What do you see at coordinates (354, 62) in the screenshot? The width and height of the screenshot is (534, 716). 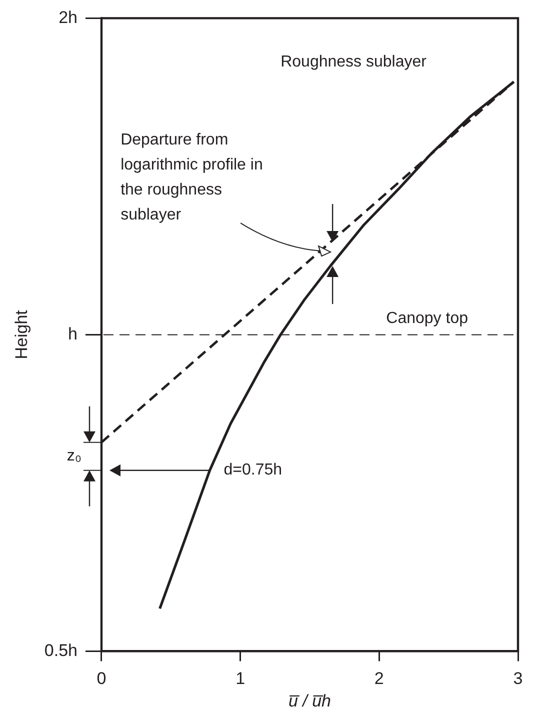 I see `annotation: Roughness sublayer` at bounding box center [354, 62].